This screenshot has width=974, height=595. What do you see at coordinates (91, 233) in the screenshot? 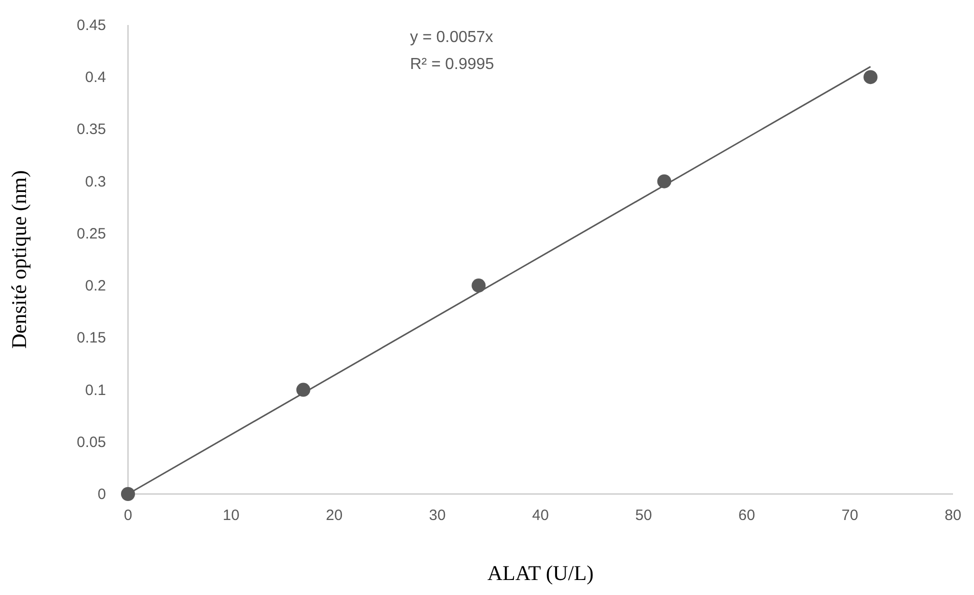
I see `y-tick-label: 0.25` at bounding box center [91, 233].